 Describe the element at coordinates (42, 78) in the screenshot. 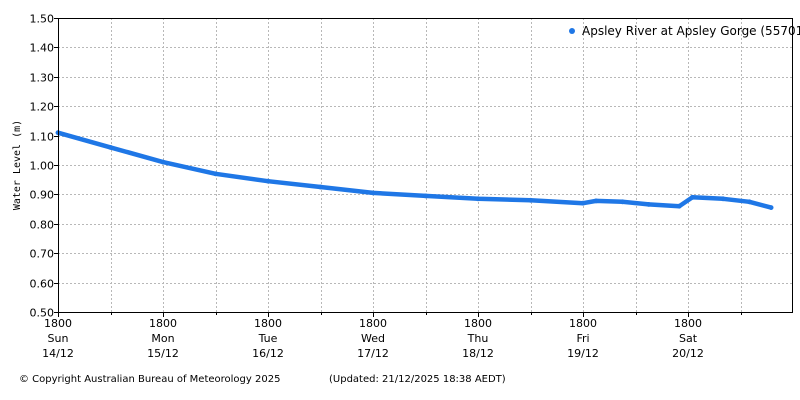

I see `y-tick-label: 1.30` at that location.